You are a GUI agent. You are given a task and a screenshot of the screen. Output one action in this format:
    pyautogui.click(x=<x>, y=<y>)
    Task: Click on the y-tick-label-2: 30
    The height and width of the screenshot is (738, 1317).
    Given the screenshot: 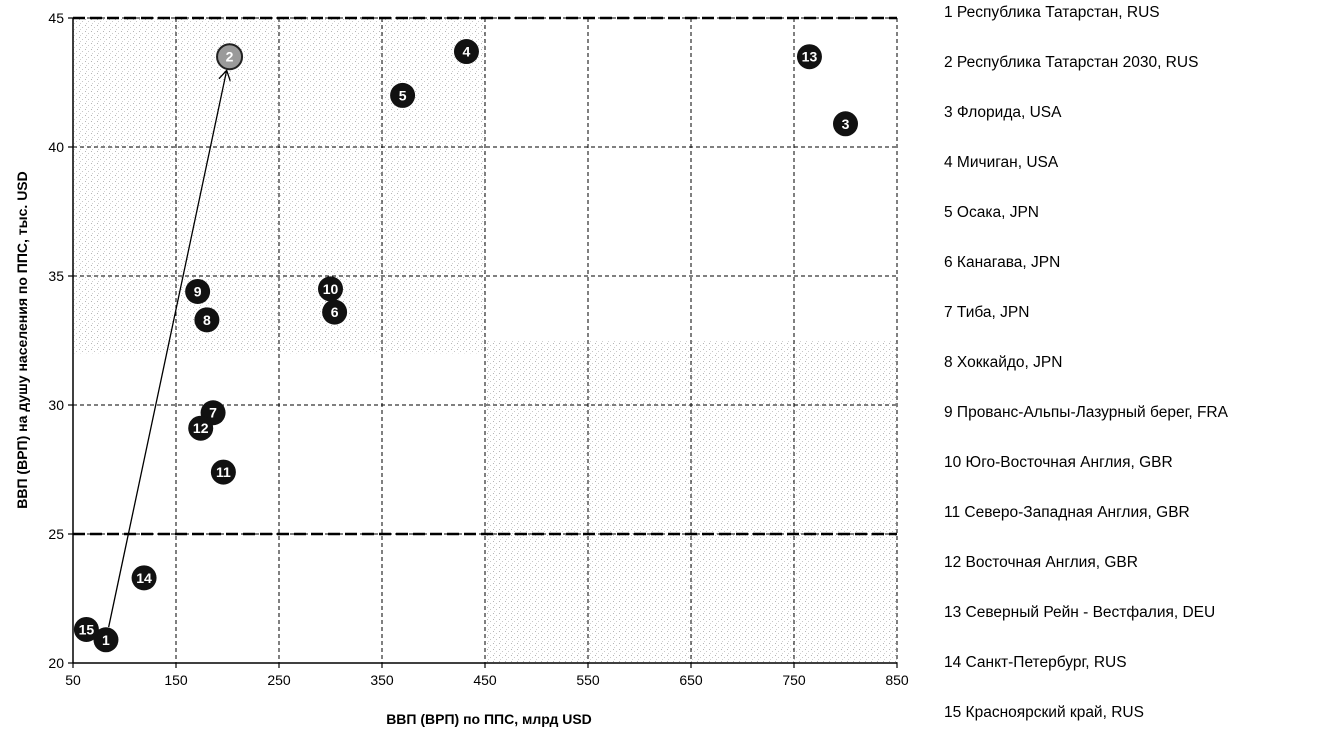 What is the action you would take?
    pyautogui.click(x=56, y=405)
    